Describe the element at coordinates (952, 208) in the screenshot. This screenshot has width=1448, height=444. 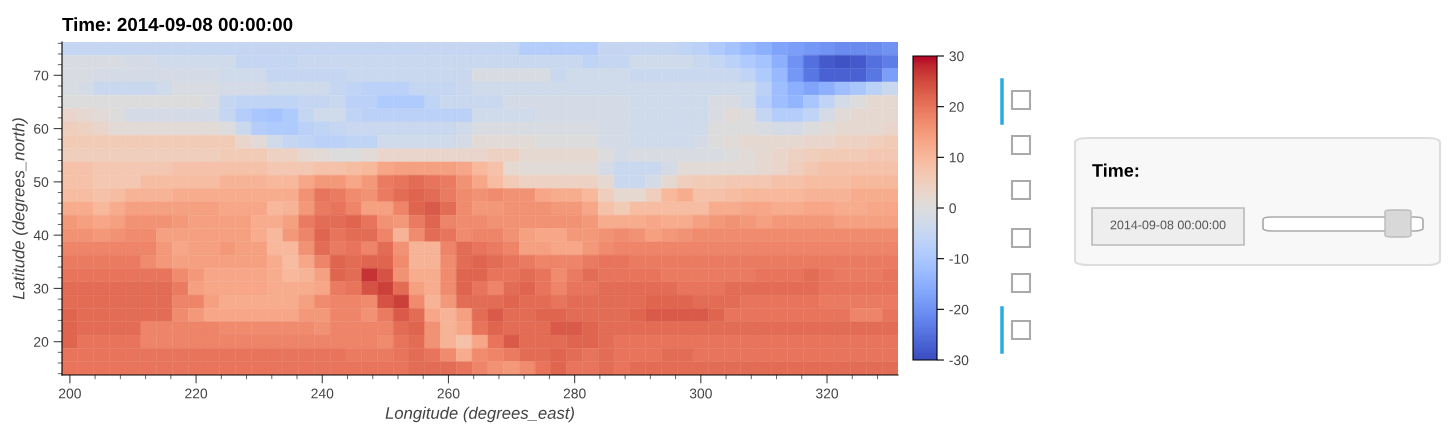
I see `color-bar-label: 0` at that location.